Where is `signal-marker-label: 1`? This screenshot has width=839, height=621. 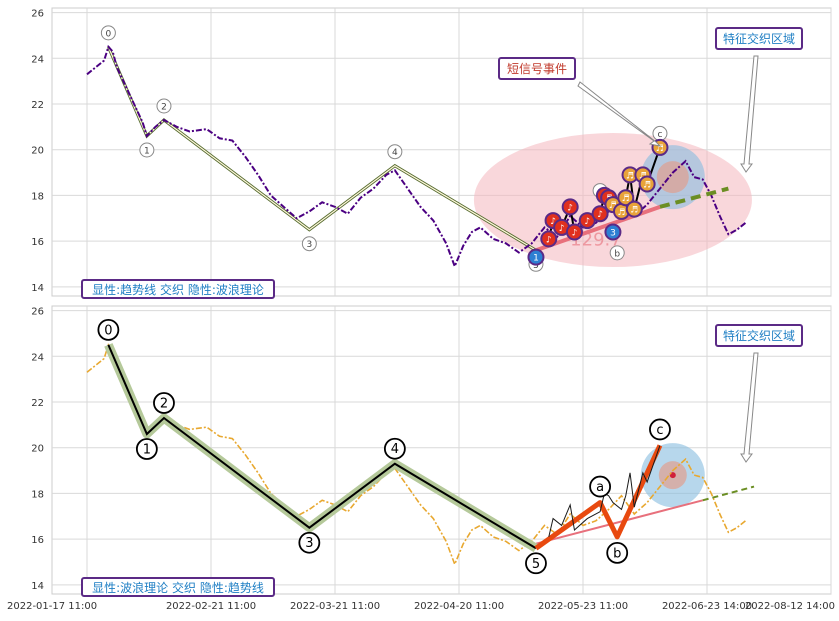 signal-marker-label: 1 is located at coordinates (536, 259).